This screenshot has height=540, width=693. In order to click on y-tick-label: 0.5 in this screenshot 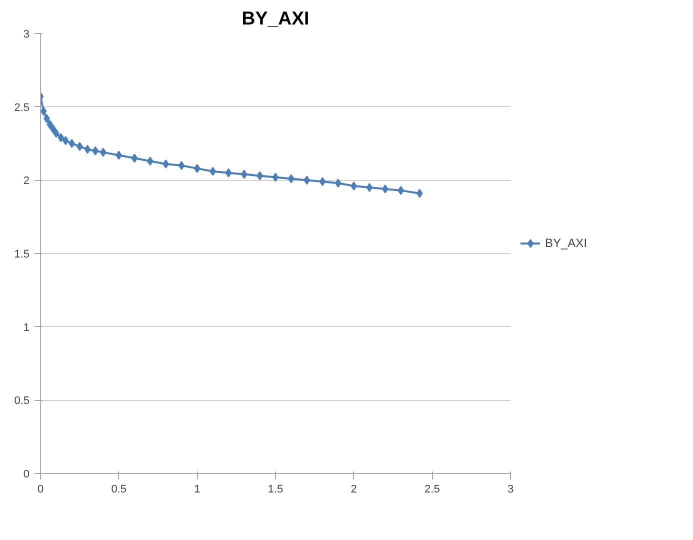, I will do `click(22, 401)`.